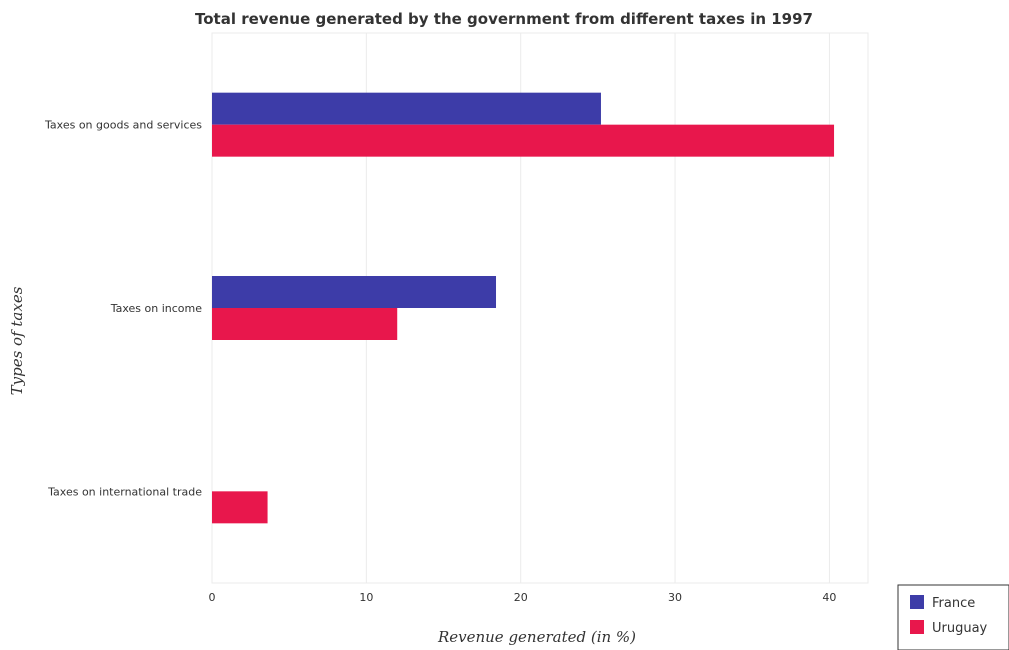 This screenshot has height=650, width=1009. I want to click on legend-box, so click(953, 617).